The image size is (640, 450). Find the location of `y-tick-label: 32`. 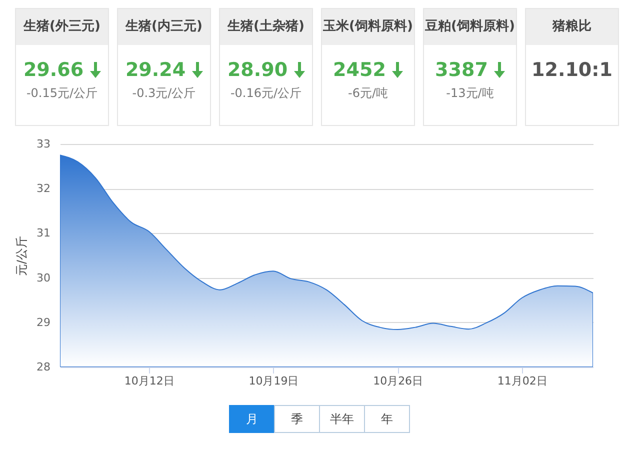

y-tick-label: 32 is located at coordinates (43, 189).